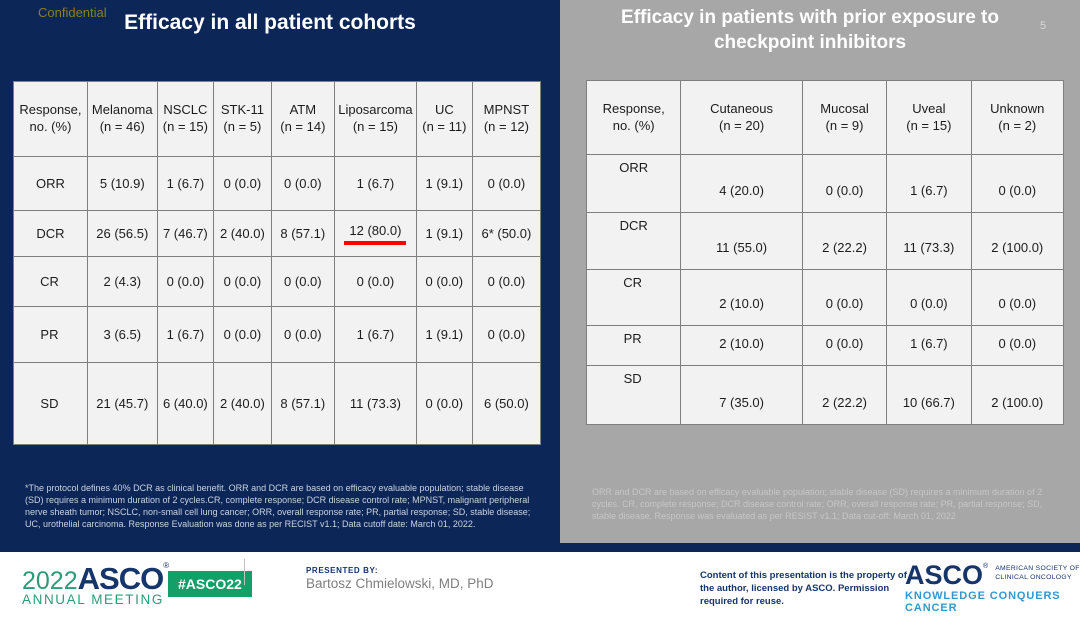 This screenshot has height=624, width=1080. Describe the element at coordinates (242, 126) in the screenshot. I see `column-header-n: (n = 5)` at that location.